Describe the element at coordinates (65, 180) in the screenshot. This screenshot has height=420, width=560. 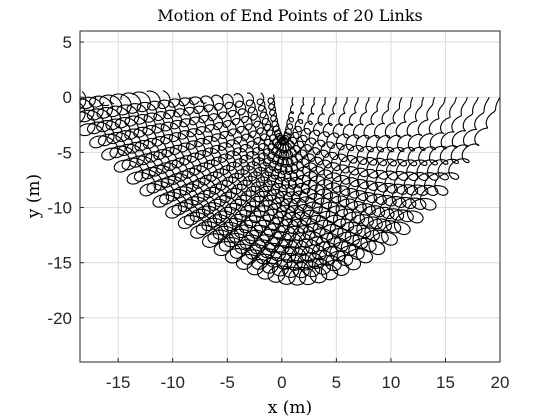
I see `y-axis-ticks: 5 0 -5 -10 -15 -20` at that location.